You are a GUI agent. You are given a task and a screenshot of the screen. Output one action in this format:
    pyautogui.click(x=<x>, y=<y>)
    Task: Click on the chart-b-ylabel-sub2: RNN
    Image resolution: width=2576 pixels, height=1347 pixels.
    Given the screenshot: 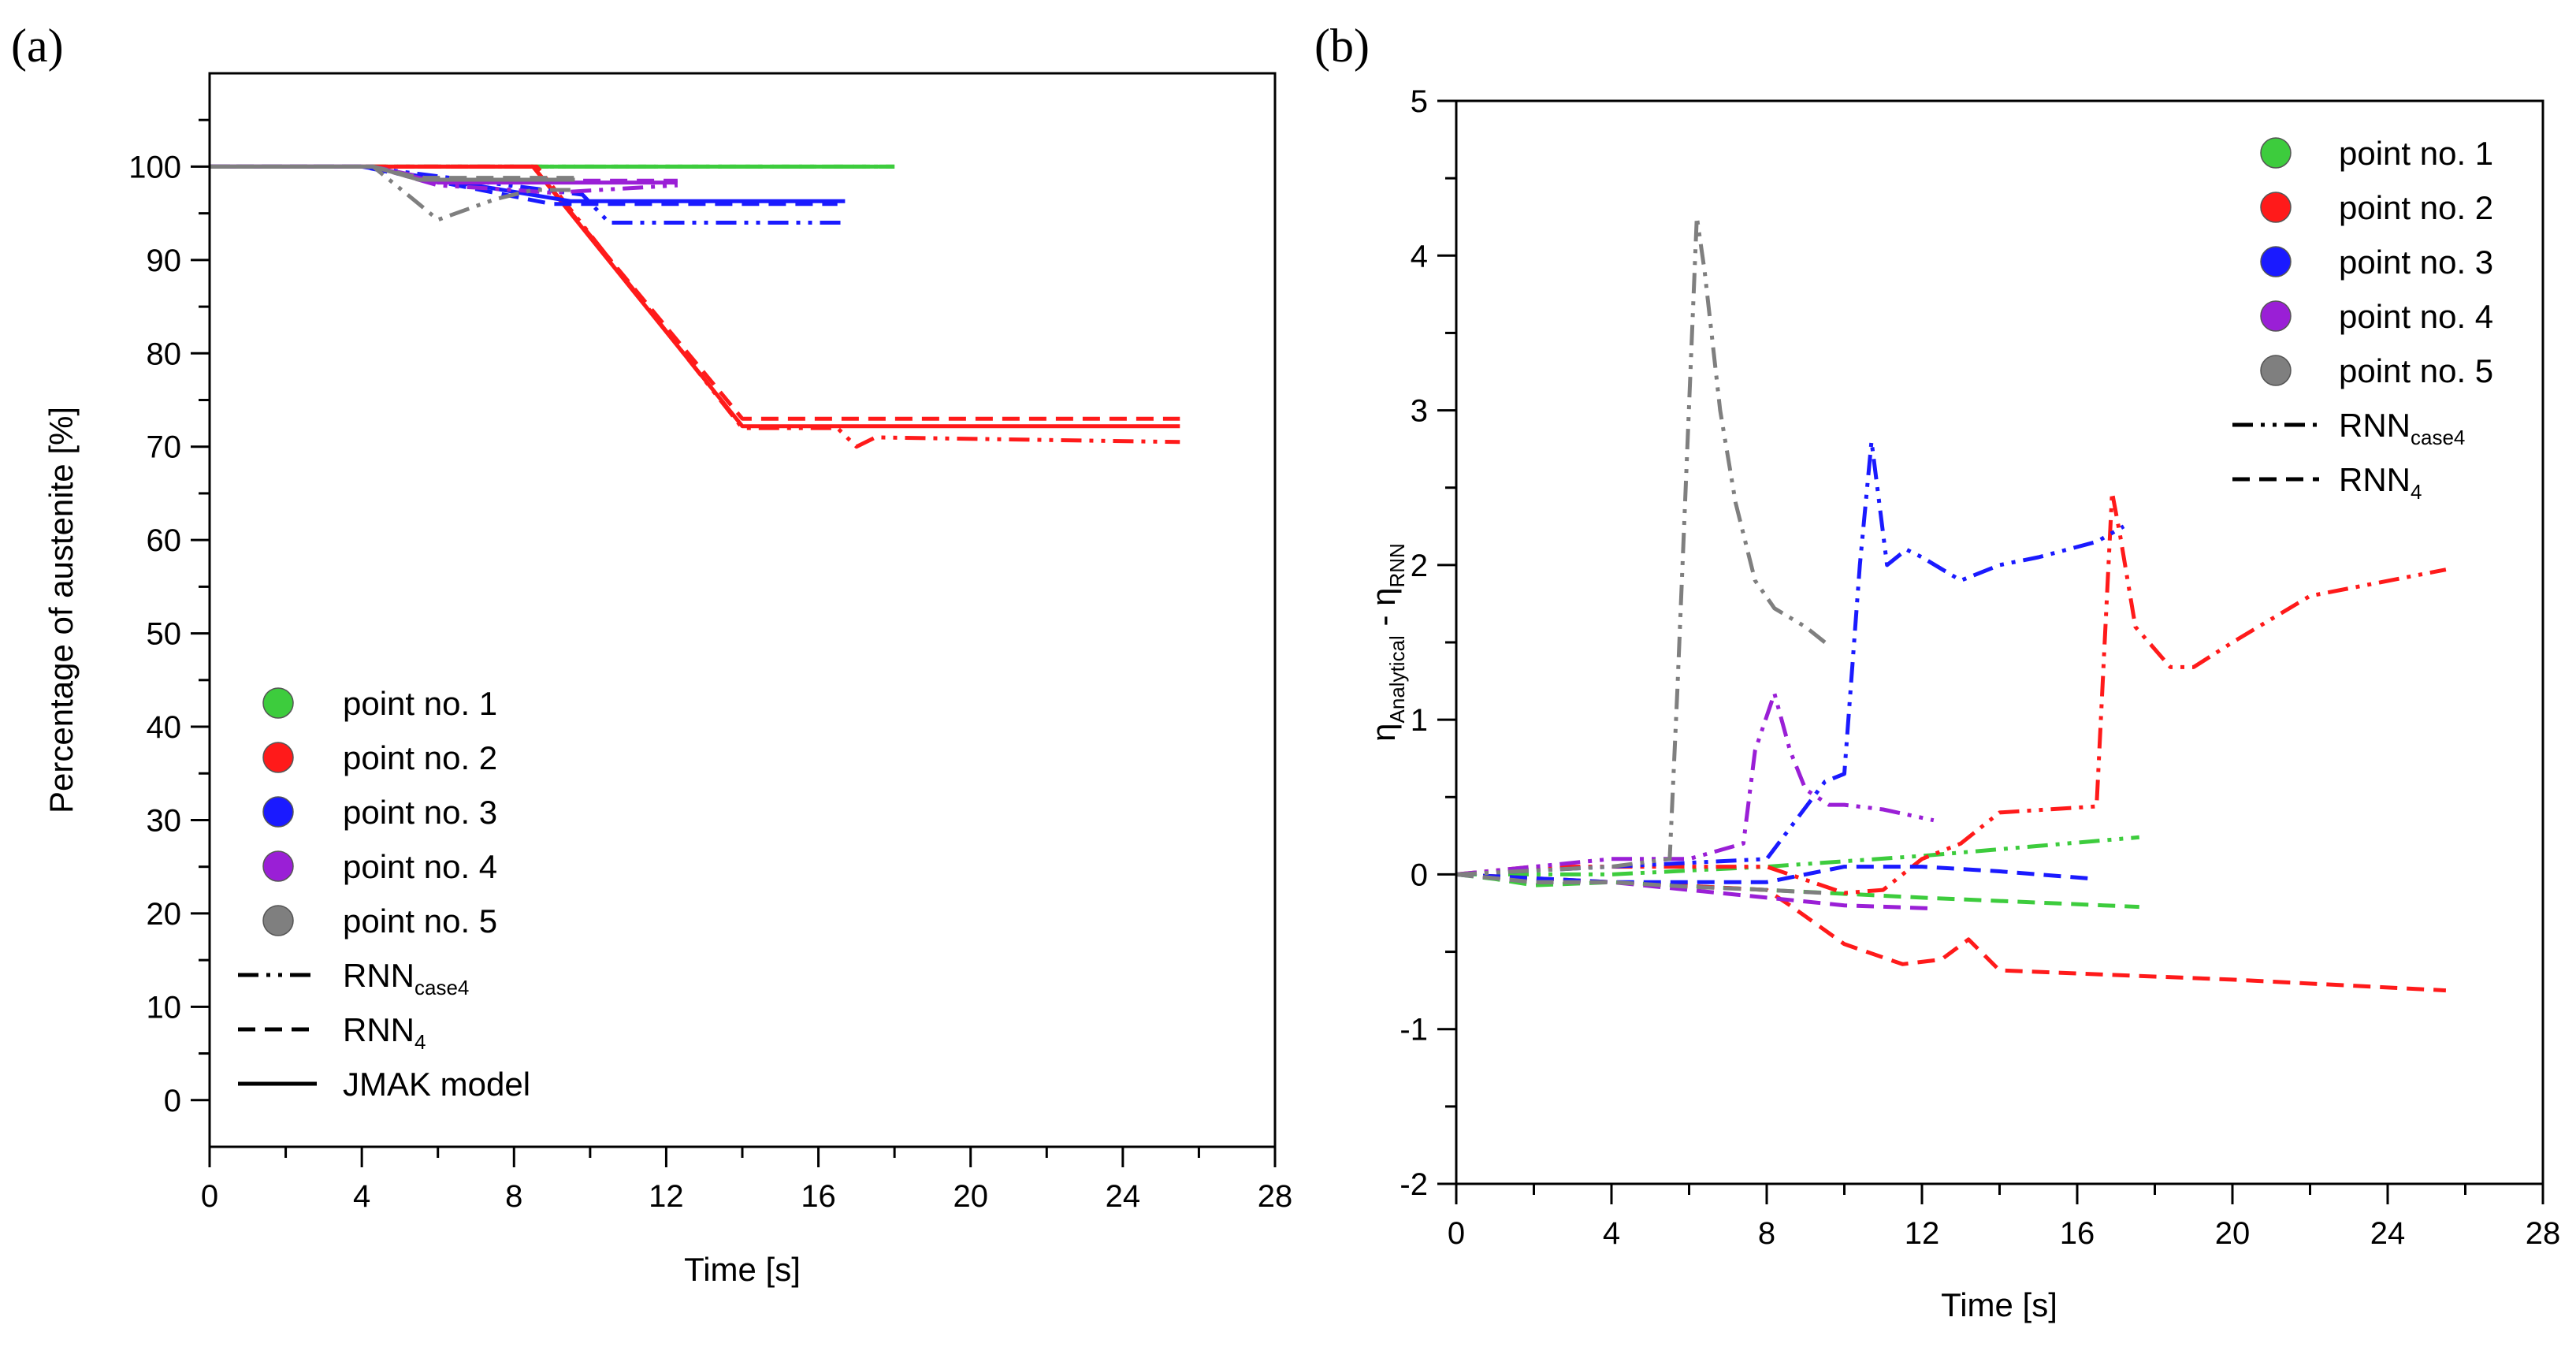 What is the action you would take?
    pyautogui.click(x=1397, y=565)
    